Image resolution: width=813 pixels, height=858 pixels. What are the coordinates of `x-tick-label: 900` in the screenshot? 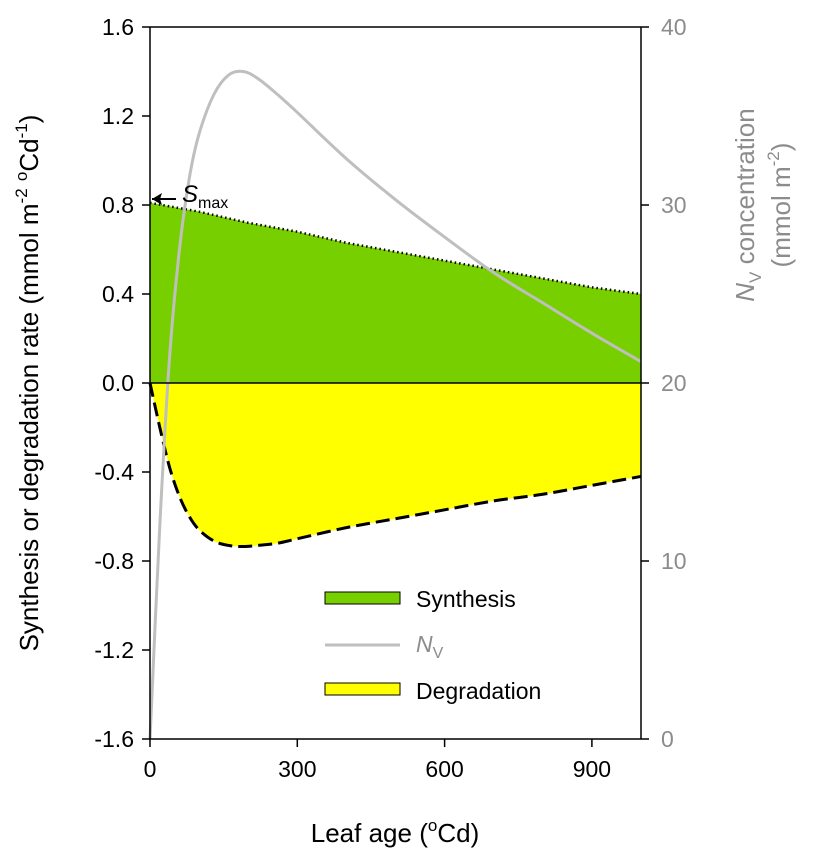 It's located at (592, 769).